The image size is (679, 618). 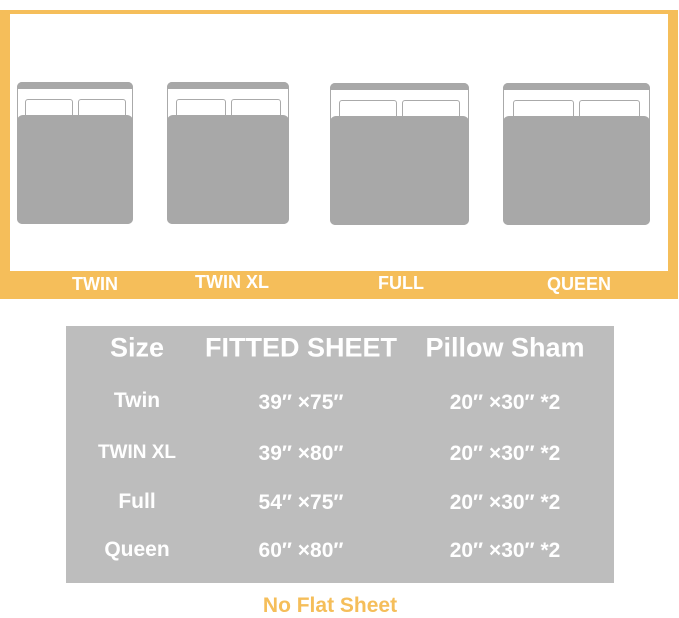 What do you see at coordinates (137, 452) in the screenshot?
I see `row-size: TWIN XL` at bounding box center [137, 452].